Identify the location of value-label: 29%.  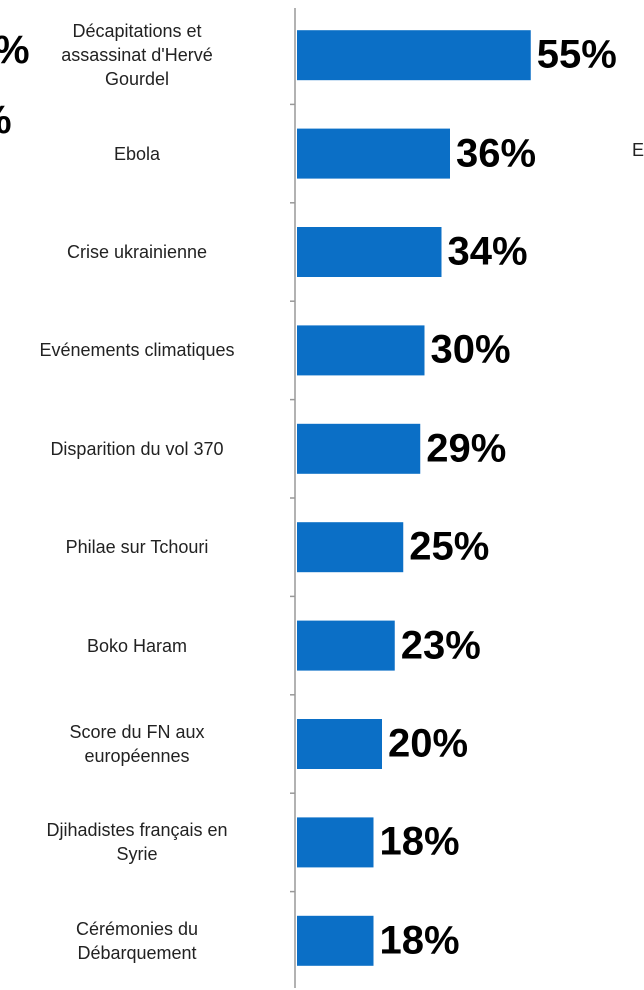
(466, 448).